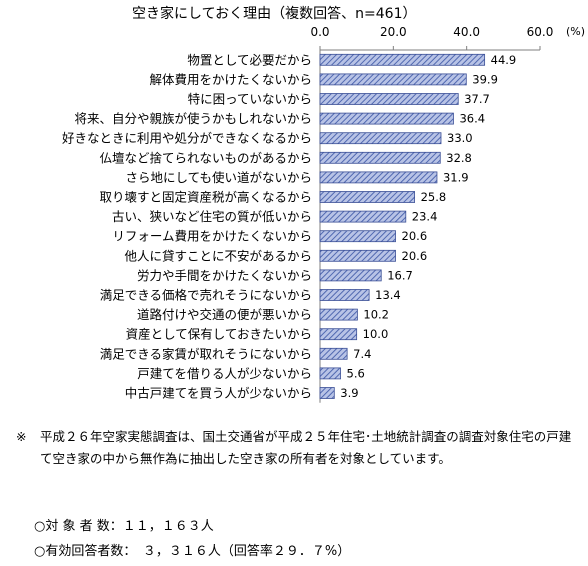  I want to click on x-tick-label: 40.0, so click(466, 32).